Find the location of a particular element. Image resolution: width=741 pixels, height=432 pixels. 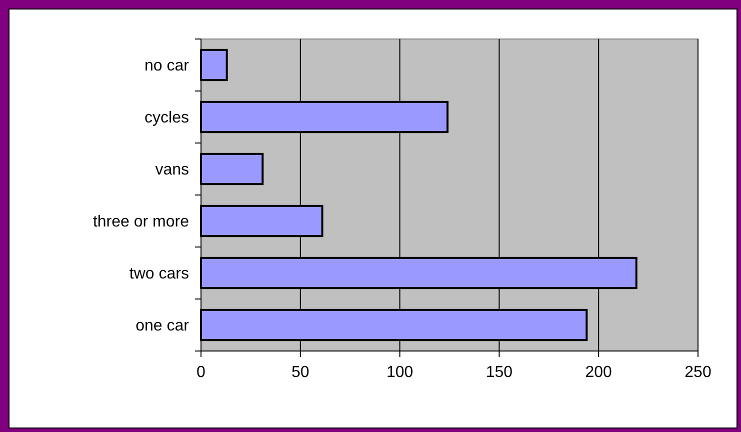

y-tick-label: cycles is located at coordinates (166, 118).